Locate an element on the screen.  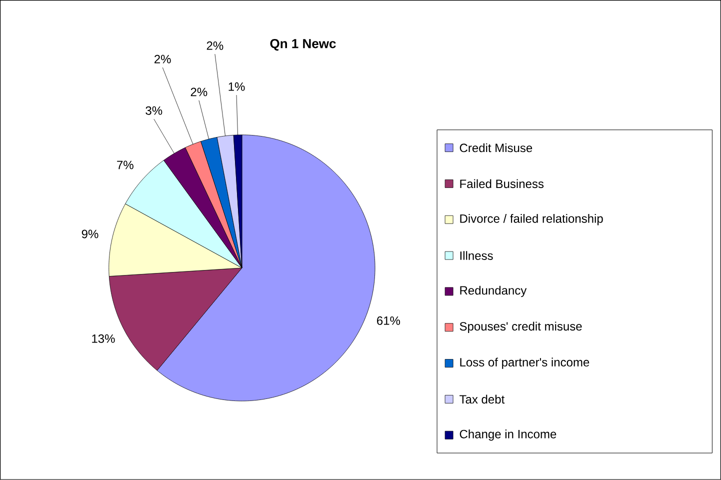
data-label: 9% is located at coordinates (90, 234).